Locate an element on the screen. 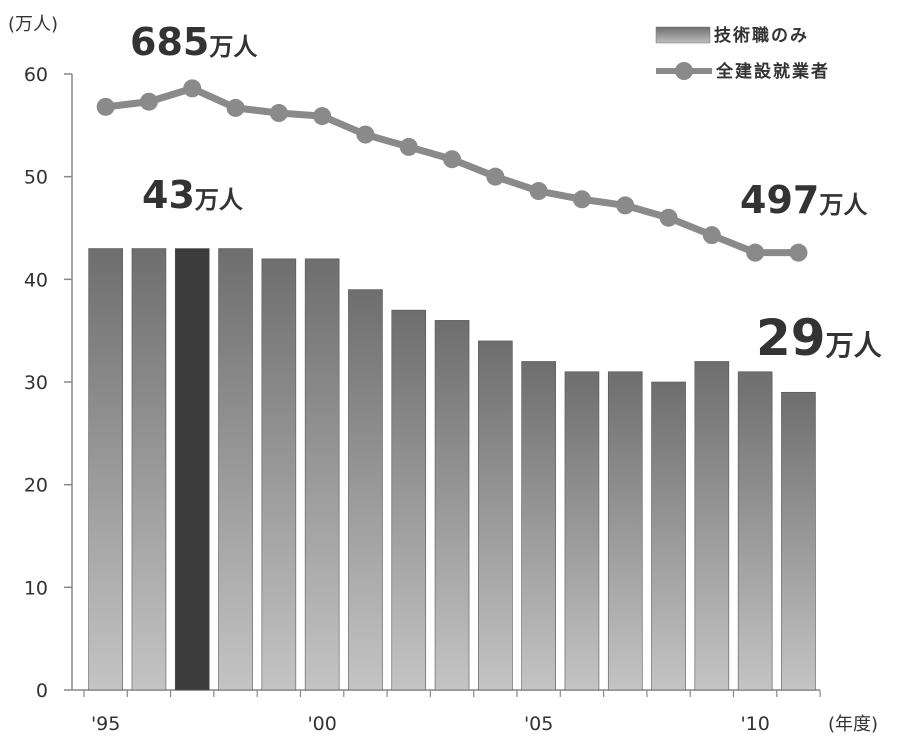 This screenshot has width=899, height=738. annotation-43-unit: 万人 is located at coordinates (219, 200).